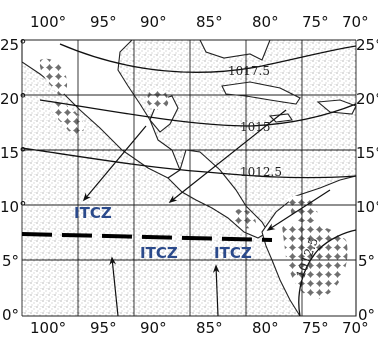 Image resolution: width=378 pixels, height=341 pixels. Describe the element at coordinates (367, 45) in the screenshot. I see `lat-label-right: 25°` at that location.